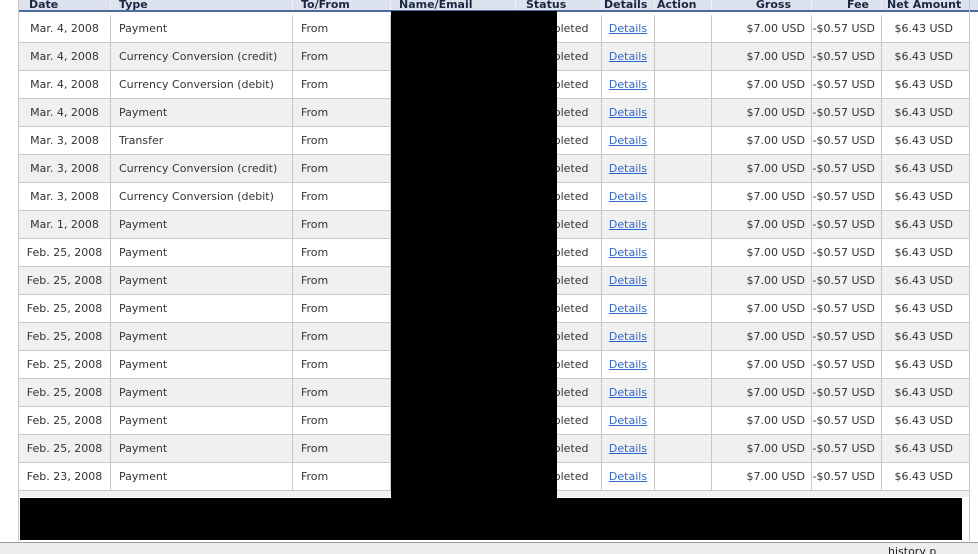  What do you see at coordinates (924, 5) in the screenshot?
I see `column-header-net-amount: Net Amount` at bounding box center [924, 5].